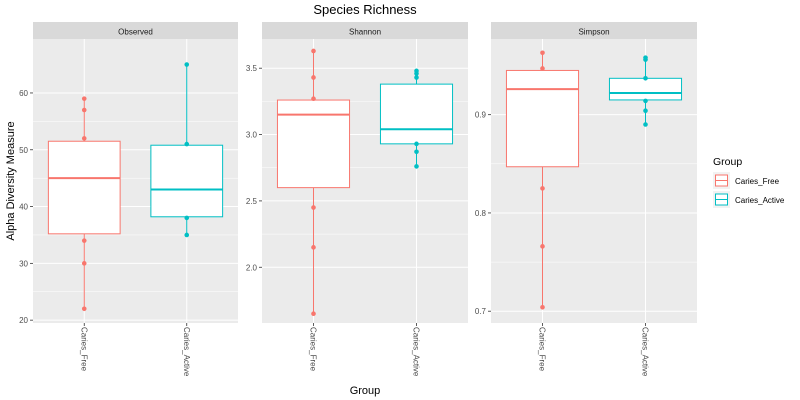  Describe the element at coordinates (23, 263) in the screenshot. I see `y-tick-label: 30` at that location.